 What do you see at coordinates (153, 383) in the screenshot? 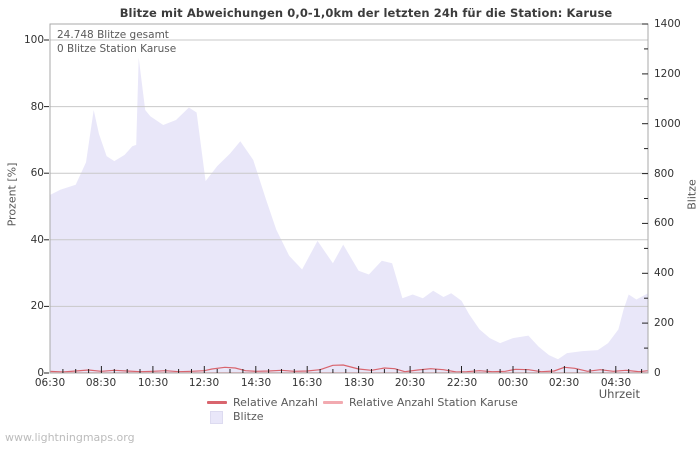
I see `x-tick-label: 10:30` at bounding box center [153, 383].